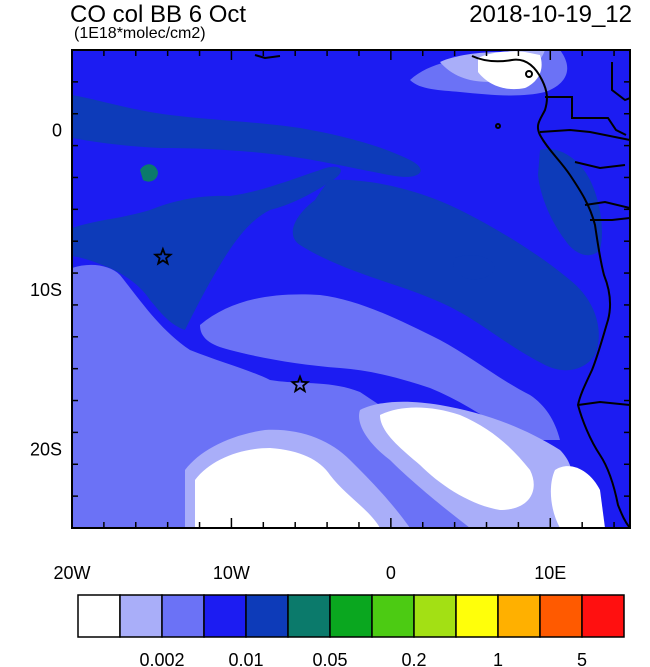  I want to click on colorbar-label: 0.01, so click(245, 658).